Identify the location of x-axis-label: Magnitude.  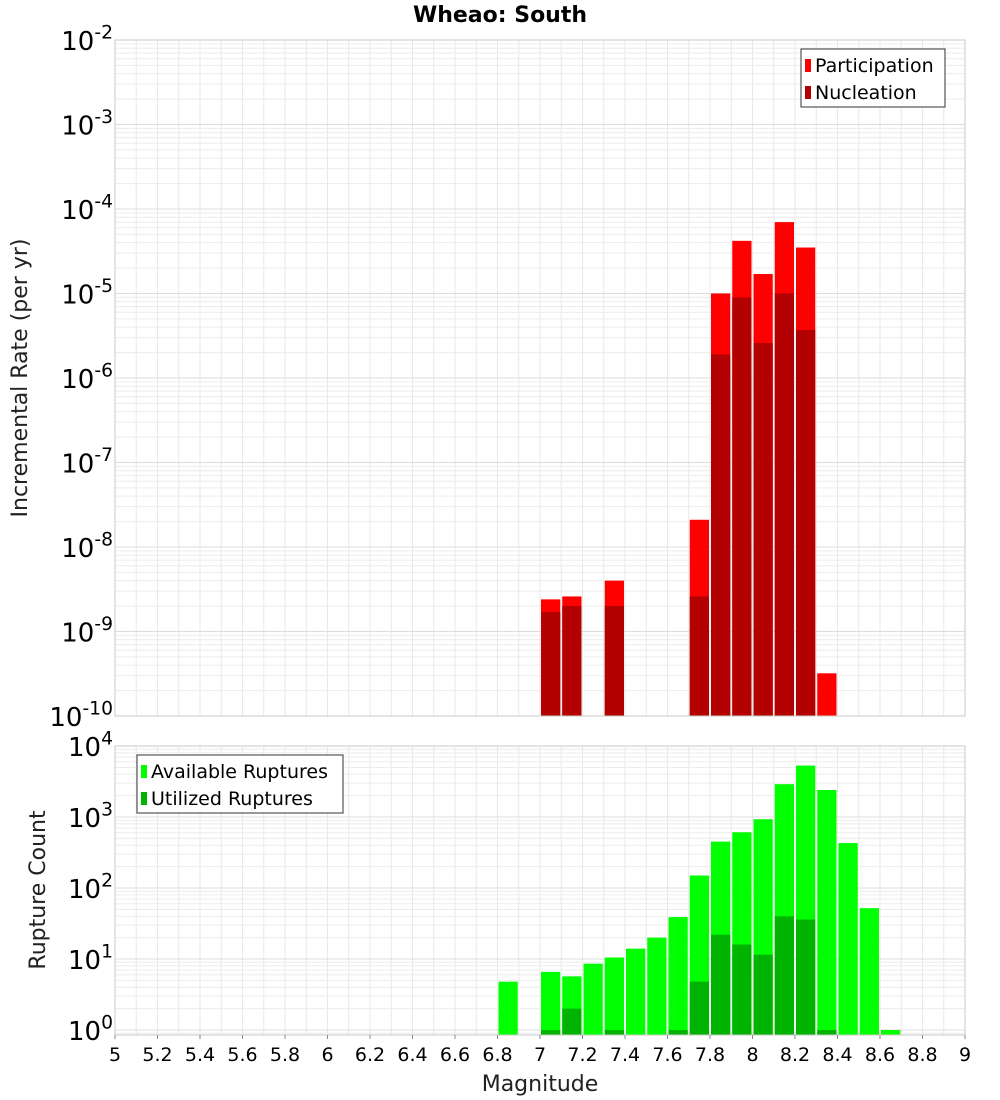
(540, 1084).